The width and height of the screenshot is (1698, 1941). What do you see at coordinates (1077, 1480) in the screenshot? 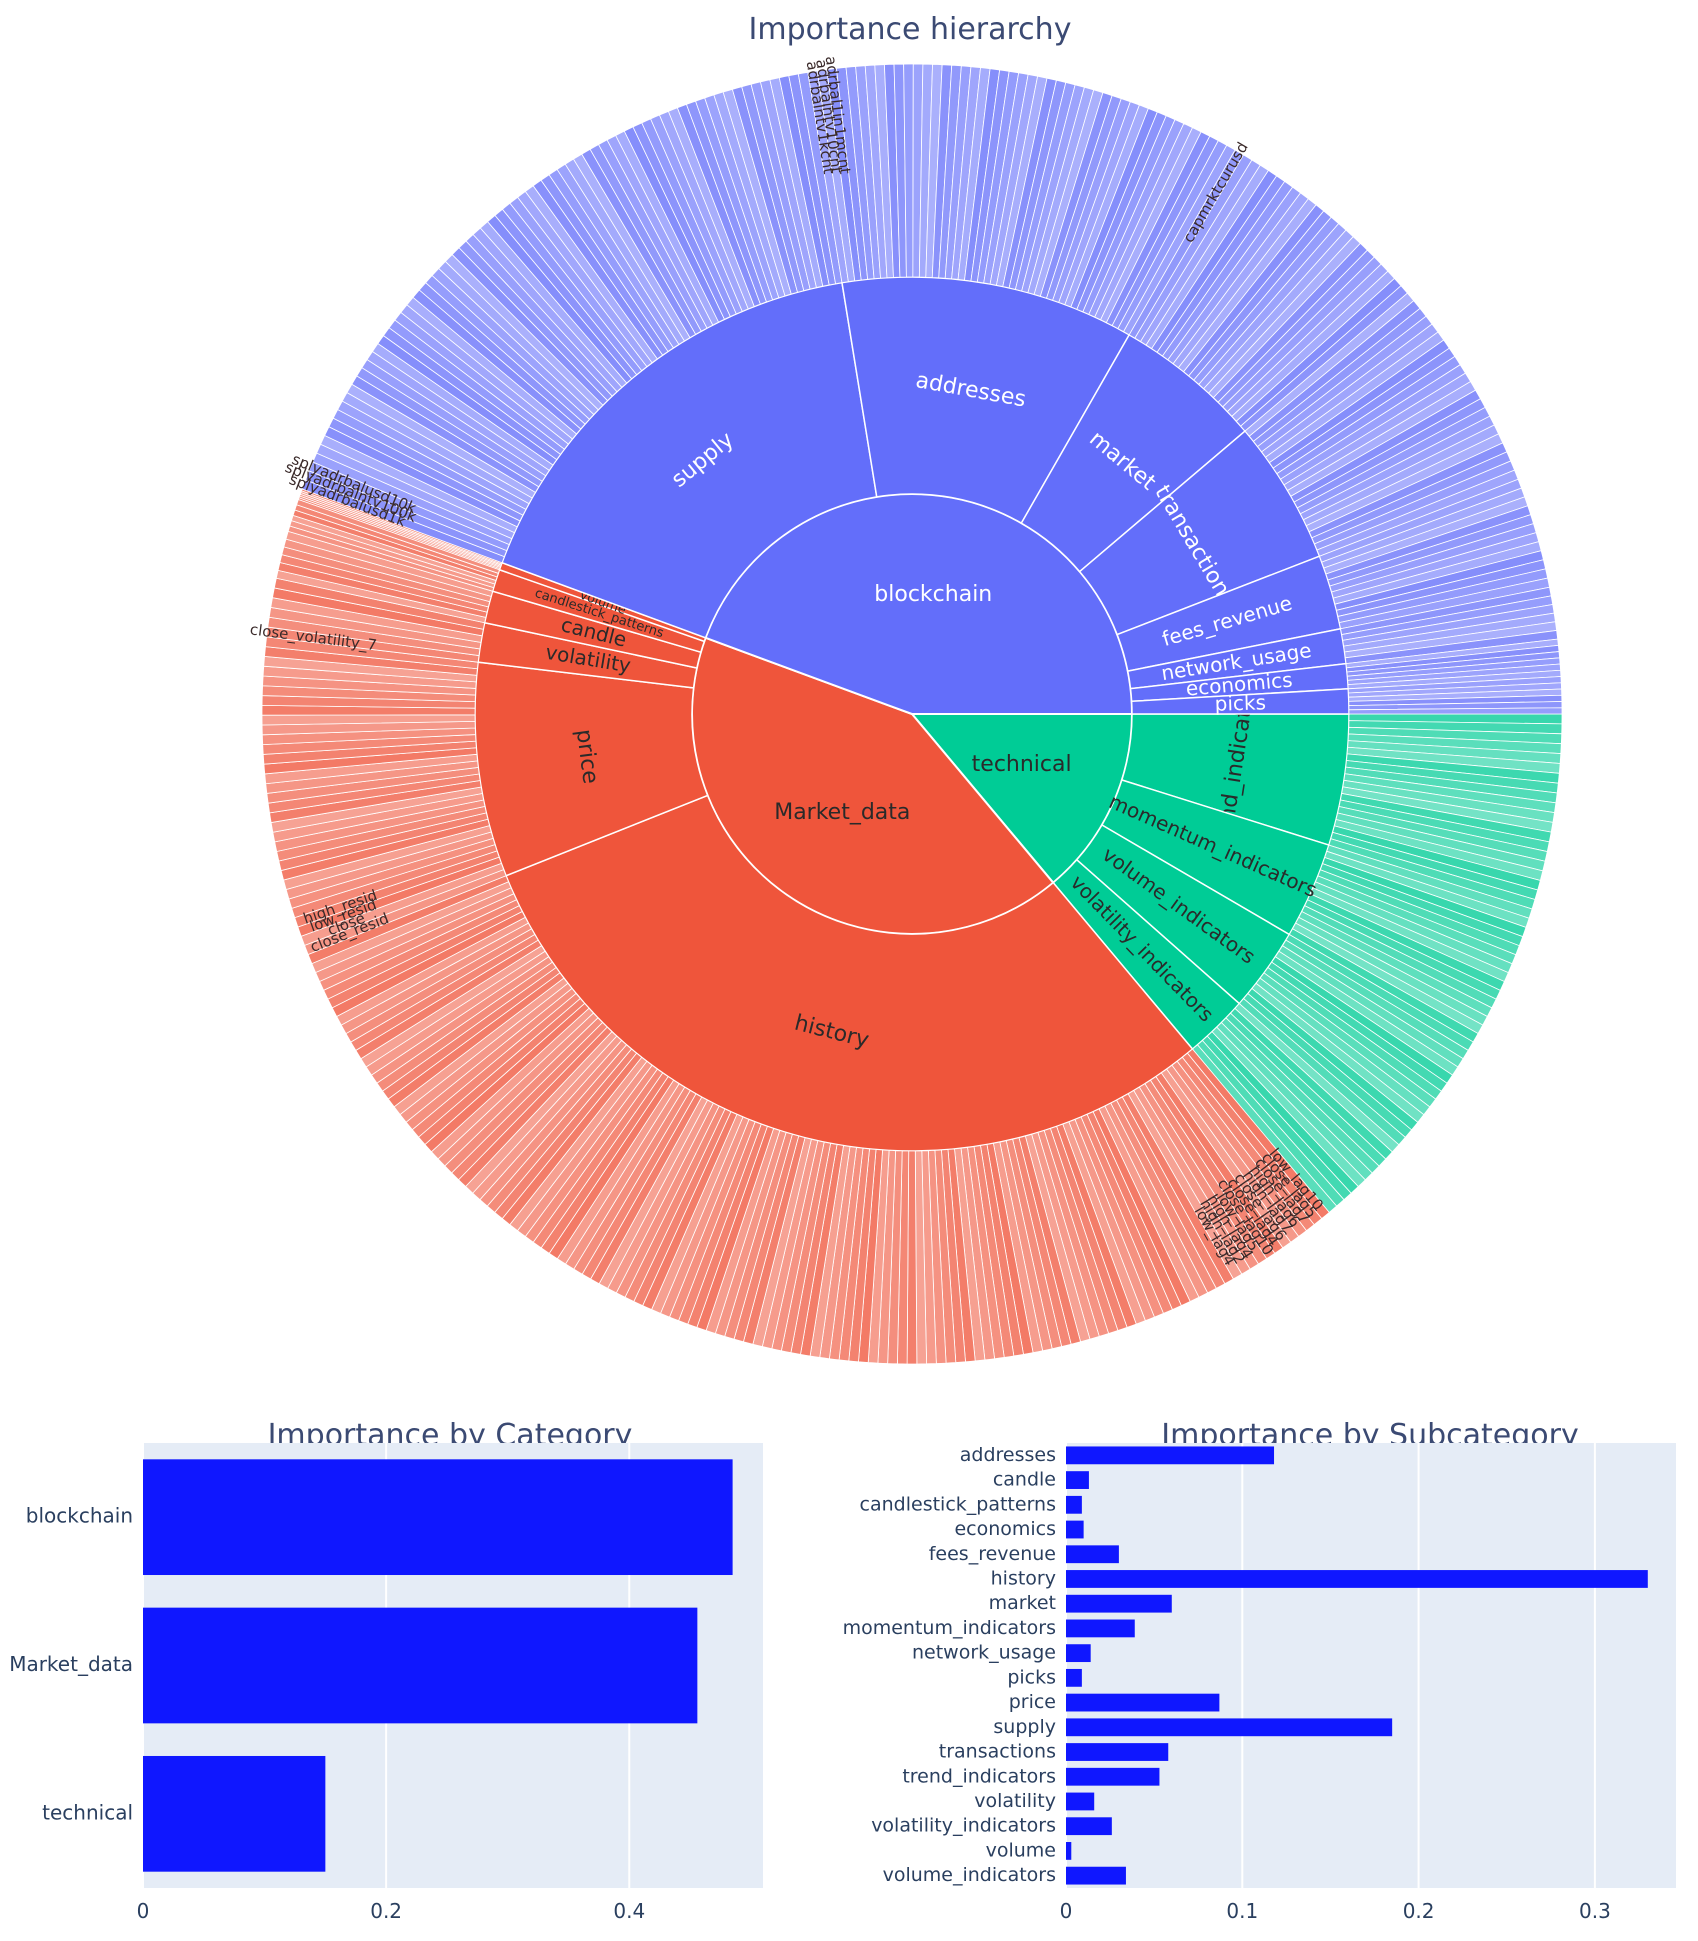
I see `bar-candle` at bounding box center [1077, 1480].